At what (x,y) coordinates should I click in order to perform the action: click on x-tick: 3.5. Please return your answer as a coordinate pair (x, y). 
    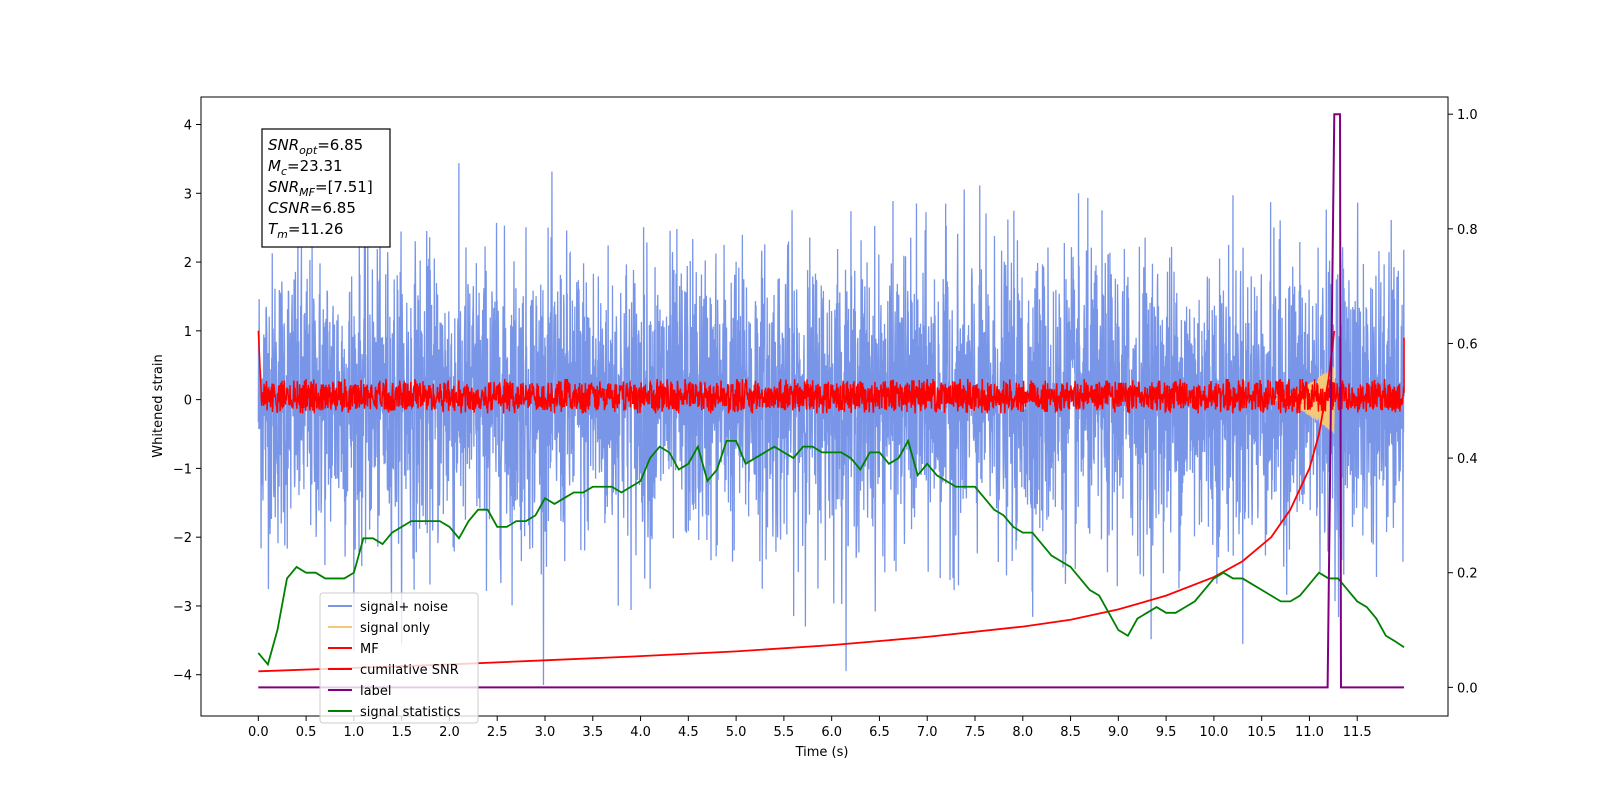
    Looking at the image, I should click on (592, 728).